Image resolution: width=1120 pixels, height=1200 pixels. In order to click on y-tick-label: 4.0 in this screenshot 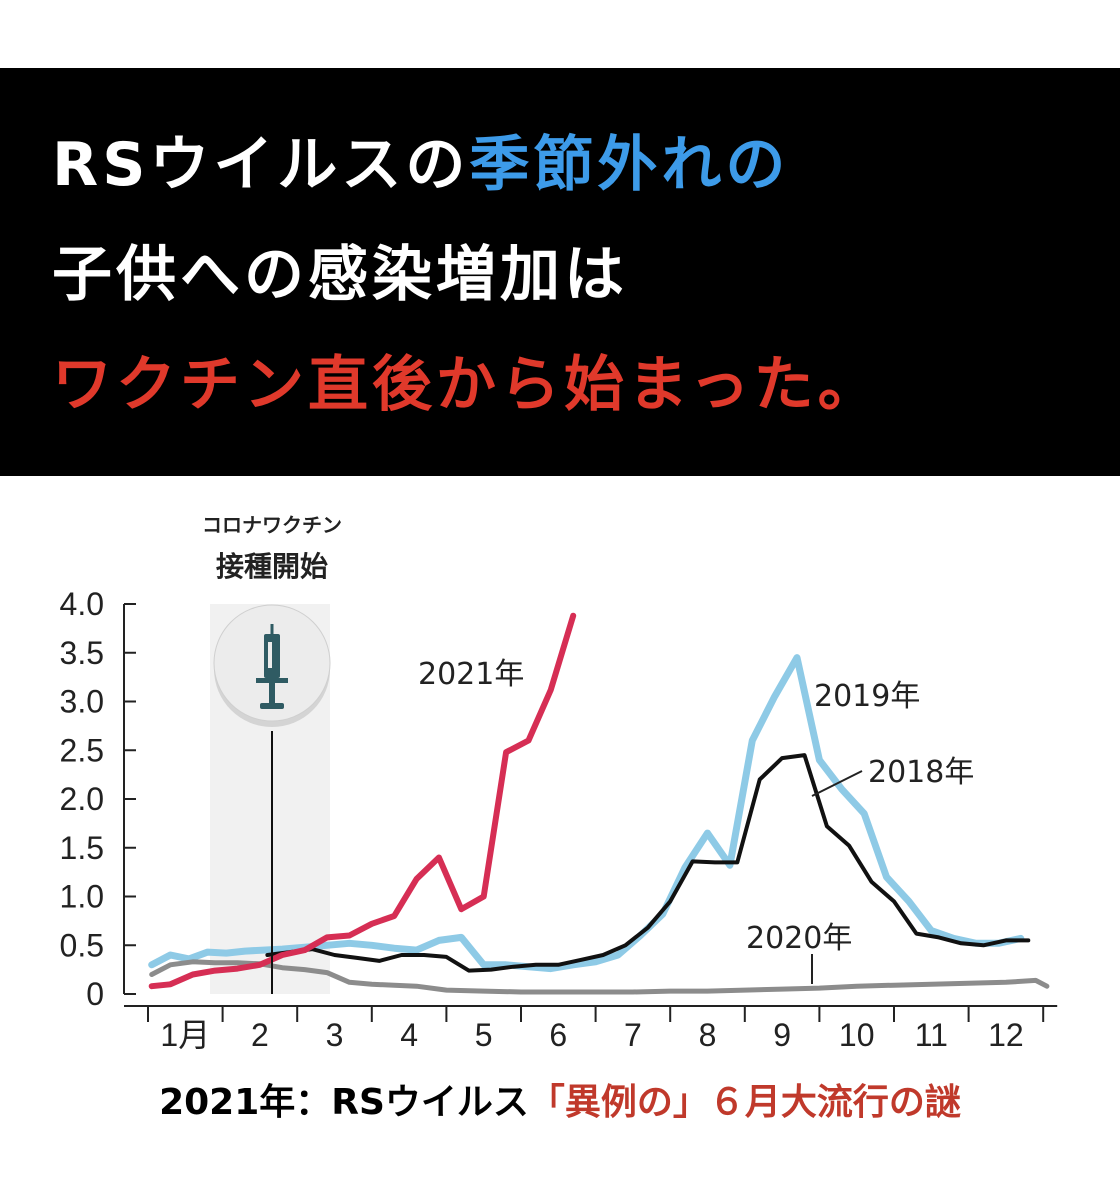, I will do `click(82, 604)`.